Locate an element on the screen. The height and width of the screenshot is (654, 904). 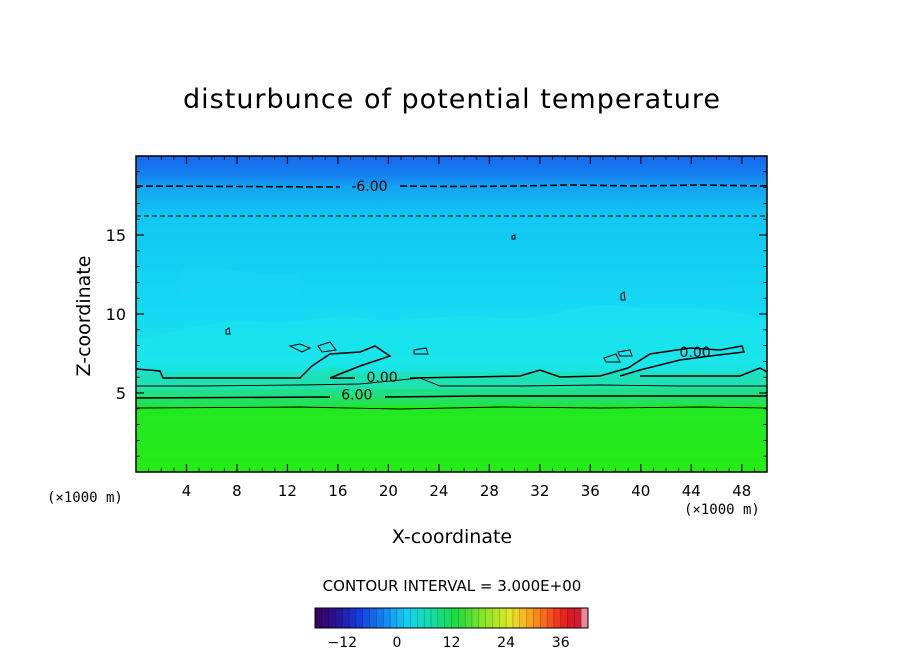
chart-title: disturbunce of potential temperature is located at coordinates (452, 99).